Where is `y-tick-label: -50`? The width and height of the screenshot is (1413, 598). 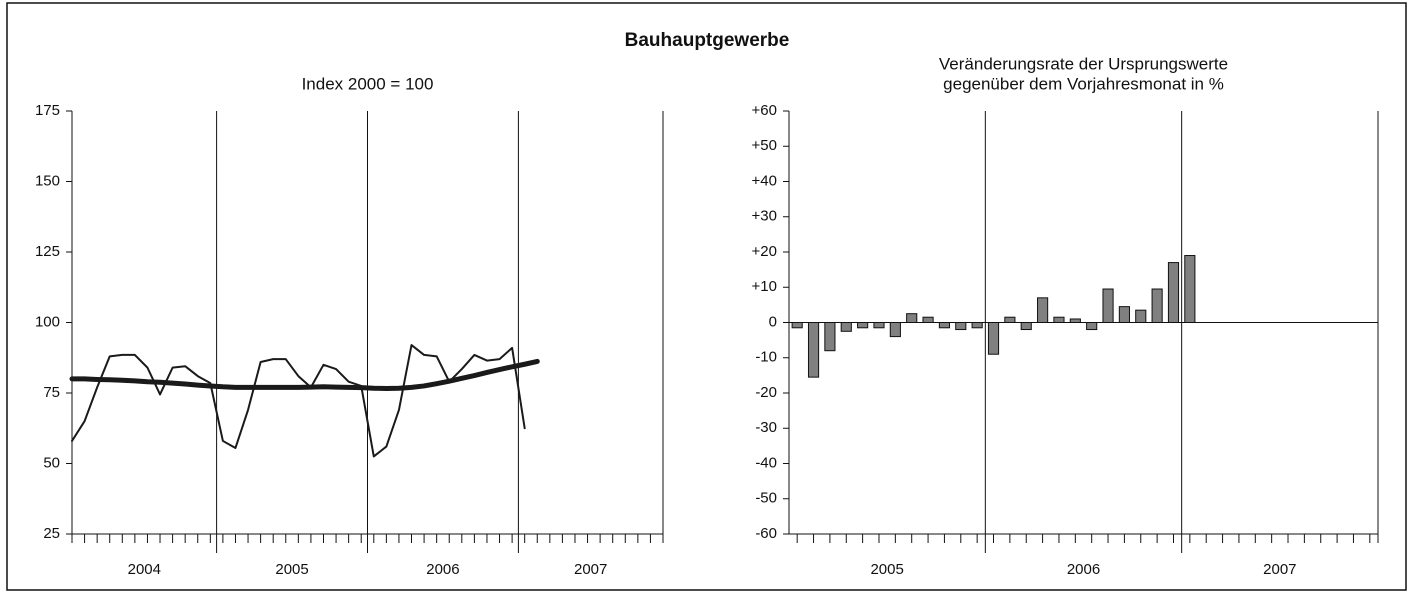 y-tick-label: -50 is located at coordinates (766, 498).